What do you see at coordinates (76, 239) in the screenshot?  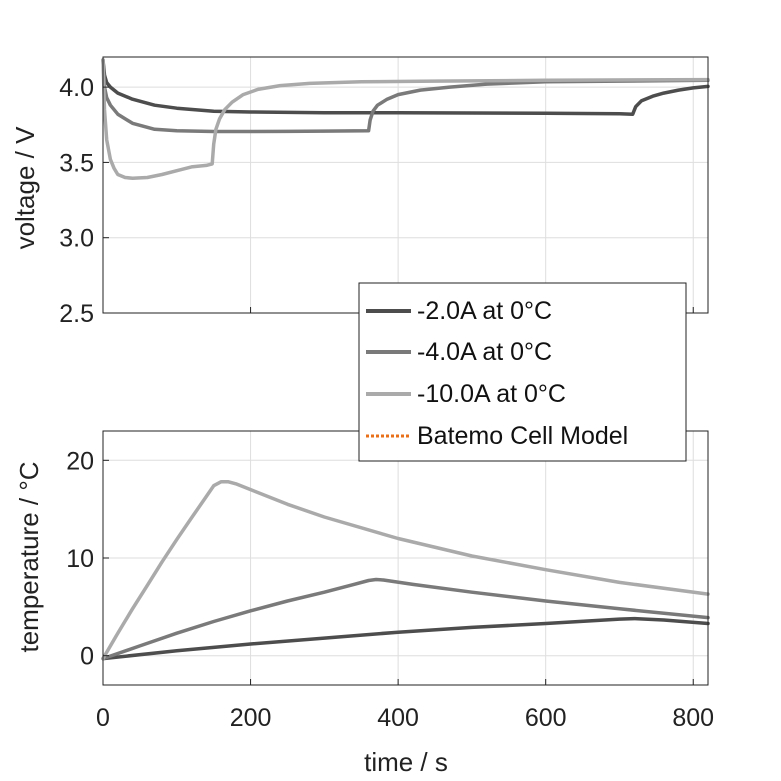 I see `voltage-ytick-label-1: 3.0` at bounding box center [76, 239].